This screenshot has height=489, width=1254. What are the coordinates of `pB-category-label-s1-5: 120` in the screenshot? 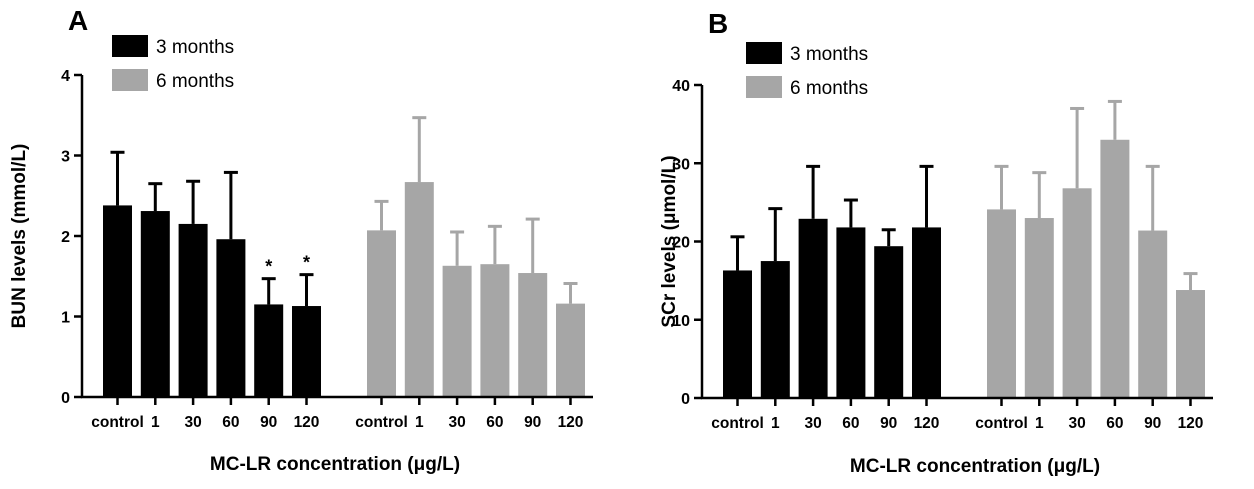 It's located at (1191, 423).